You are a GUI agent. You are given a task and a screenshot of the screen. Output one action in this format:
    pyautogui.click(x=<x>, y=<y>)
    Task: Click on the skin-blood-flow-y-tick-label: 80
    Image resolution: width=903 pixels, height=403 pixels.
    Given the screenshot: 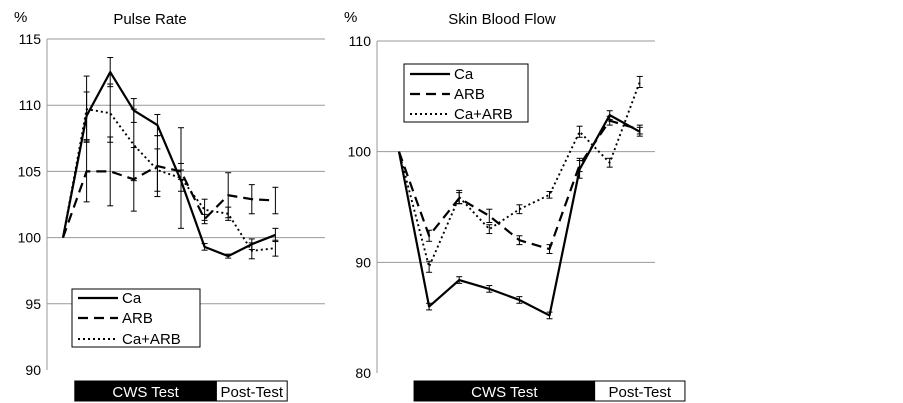 What is the action you would take?
    pyautogui.click(x=363, y=373)
    